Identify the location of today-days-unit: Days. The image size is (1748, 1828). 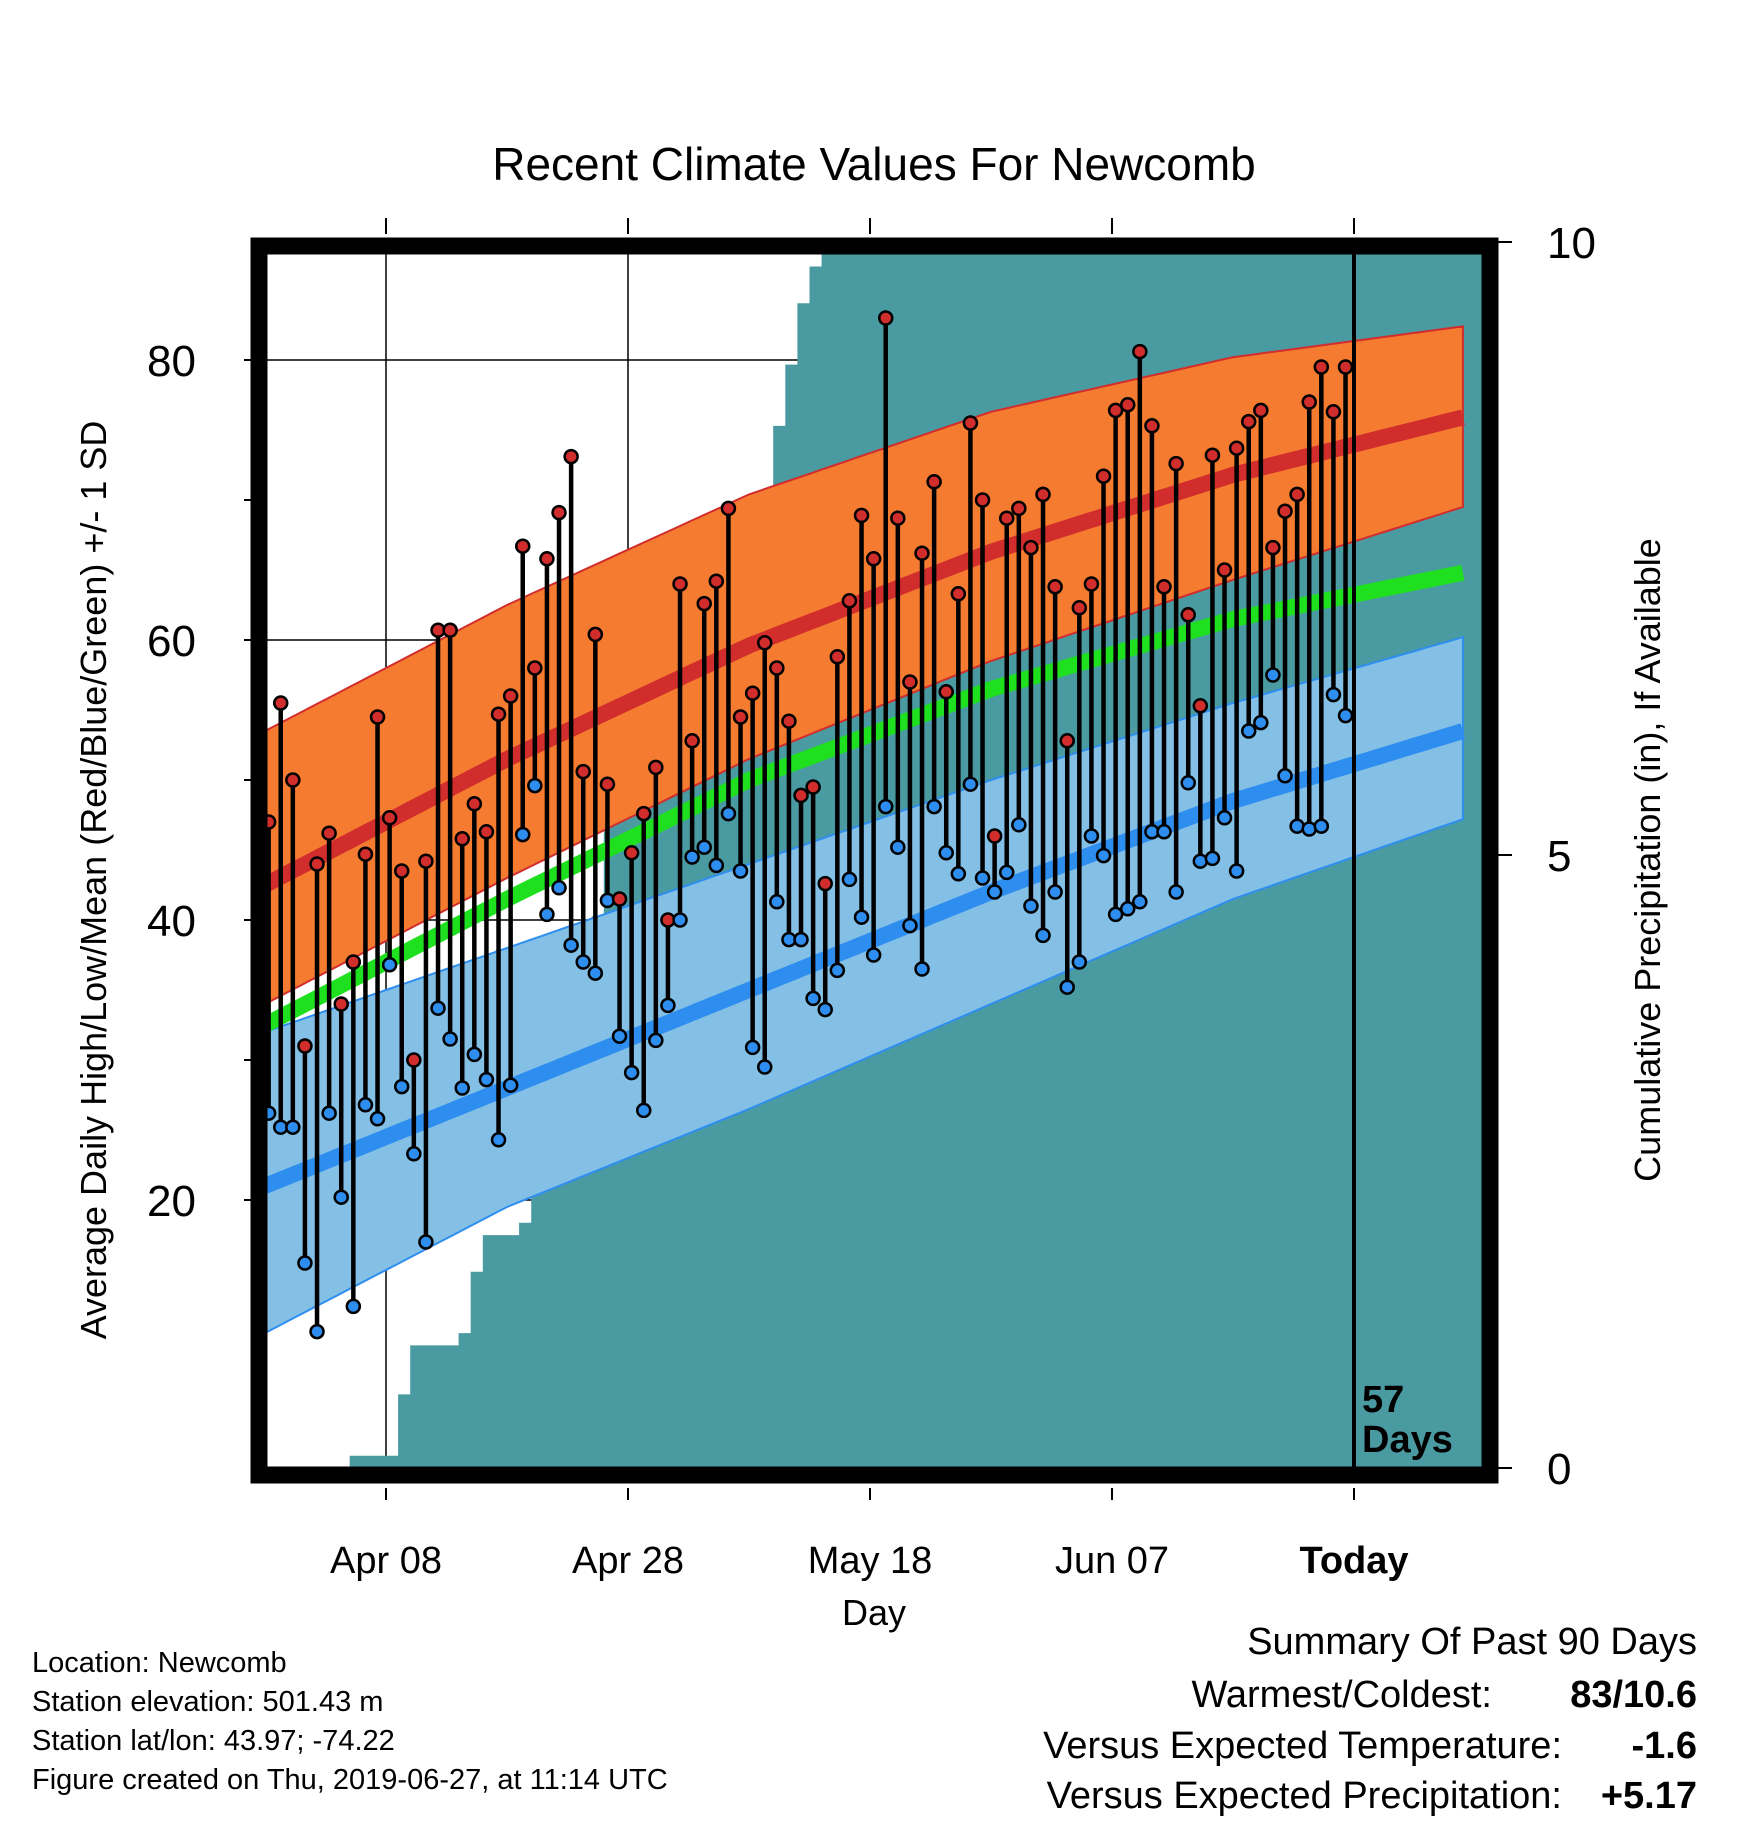
(1407, 1440).